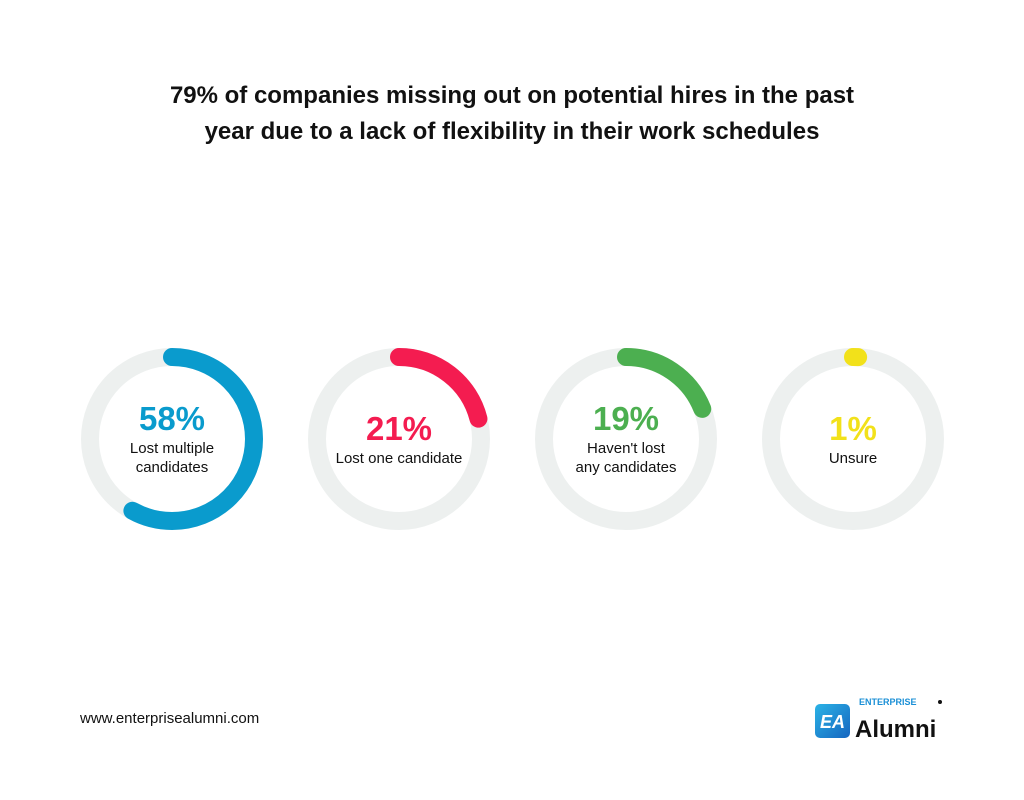 The image size is (1024, 800). I want to click on website-url: www.enterprisealumni.com, so click(170, 718).